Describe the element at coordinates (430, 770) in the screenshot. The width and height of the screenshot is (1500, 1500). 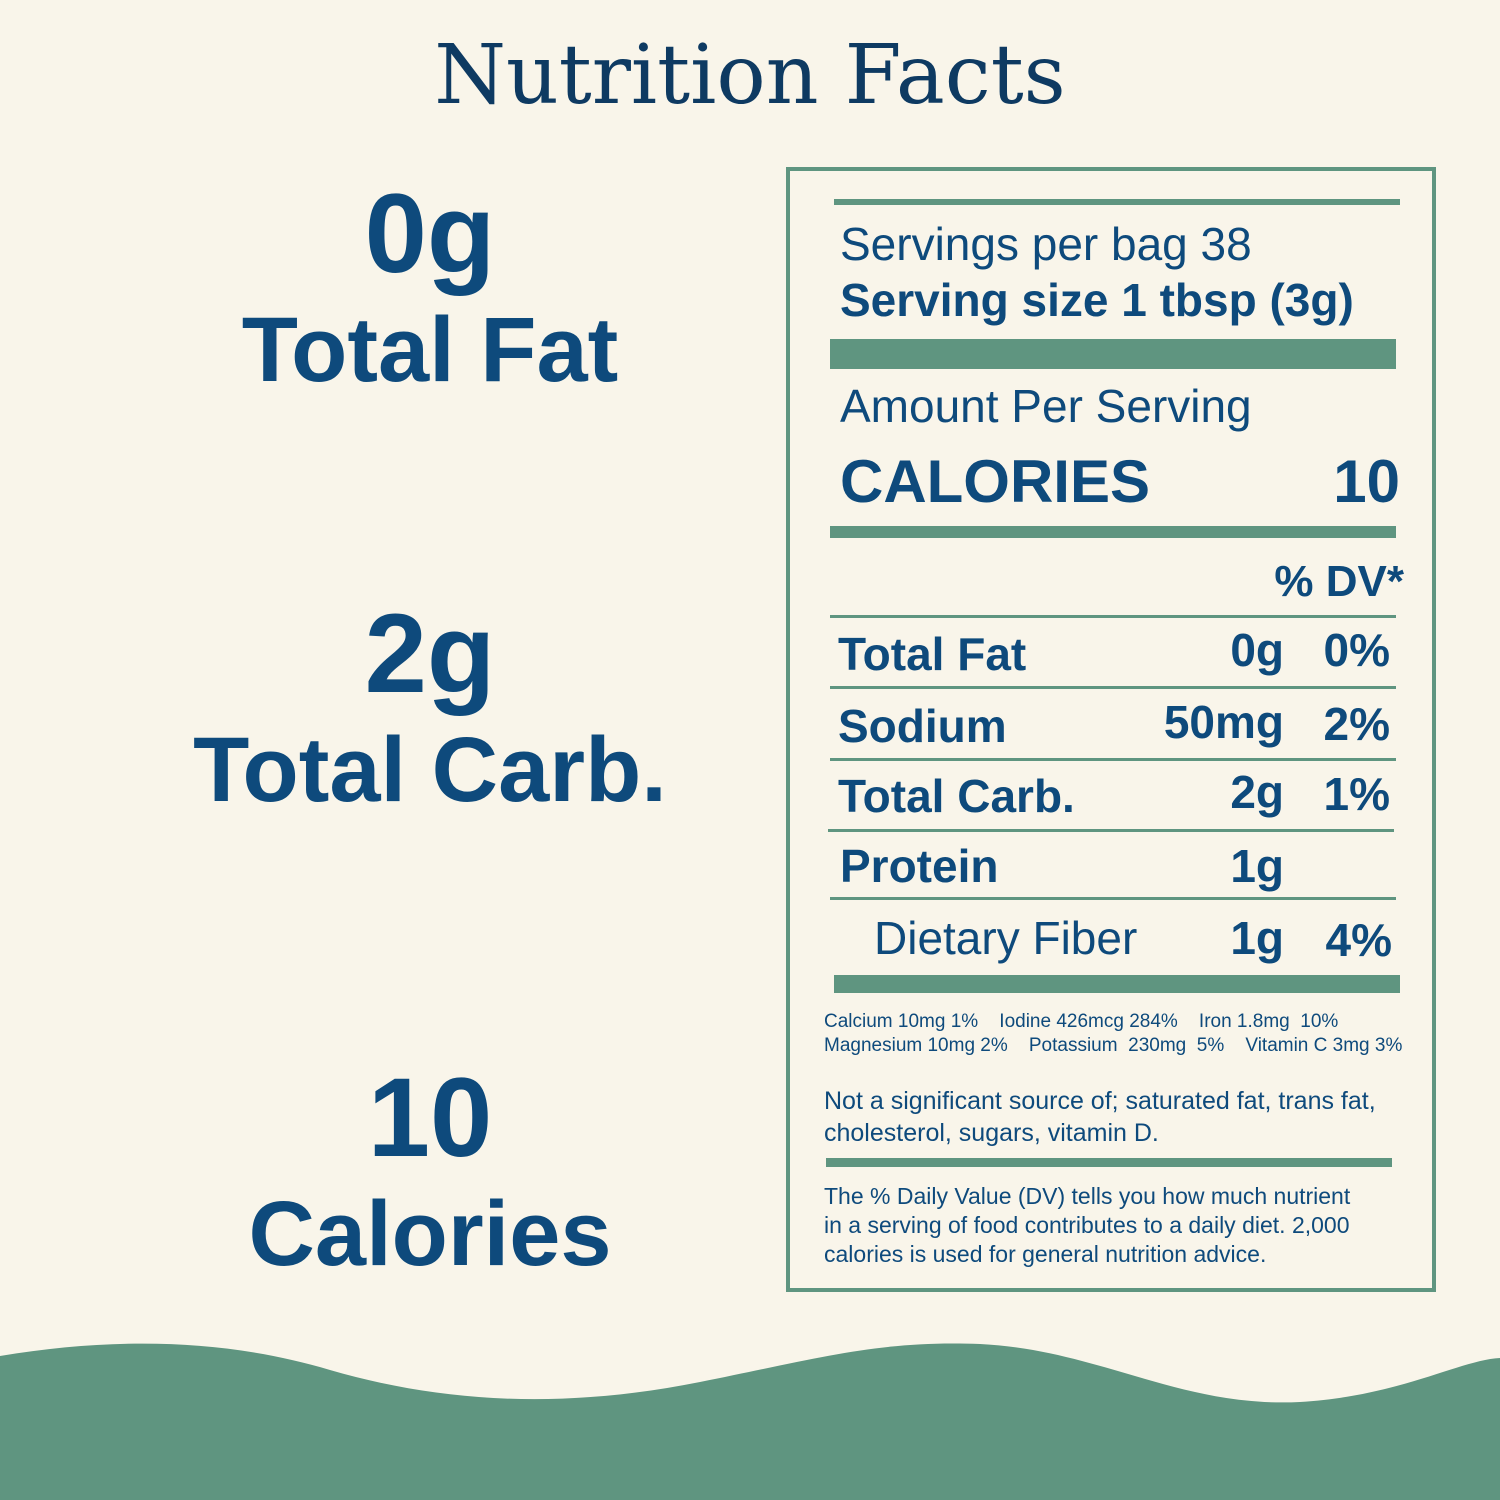
I see `highlight-label: Total Carb.` at that location.